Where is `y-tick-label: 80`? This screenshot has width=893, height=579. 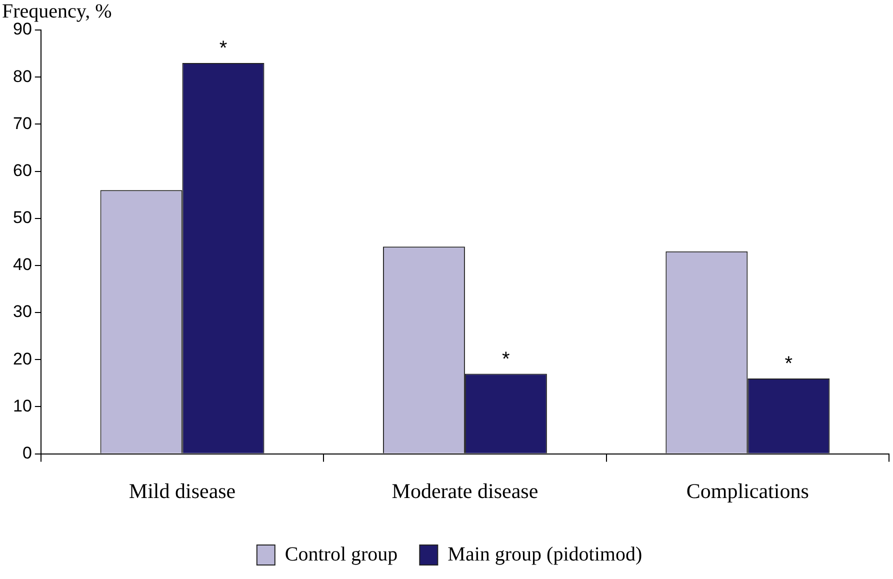
y-tick-label: 80 is located at coordinates (22, 76).